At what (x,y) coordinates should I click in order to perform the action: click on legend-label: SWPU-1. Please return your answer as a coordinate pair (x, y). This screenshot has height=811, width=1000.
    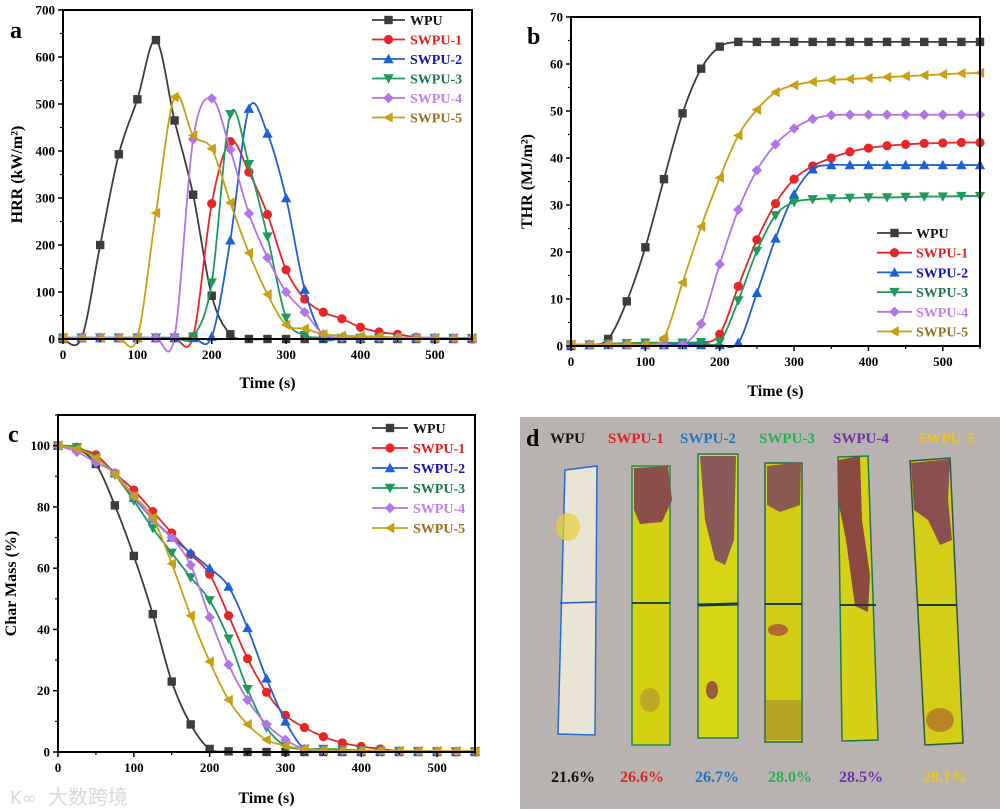
    Looking at the image, I should click on (439, 449).